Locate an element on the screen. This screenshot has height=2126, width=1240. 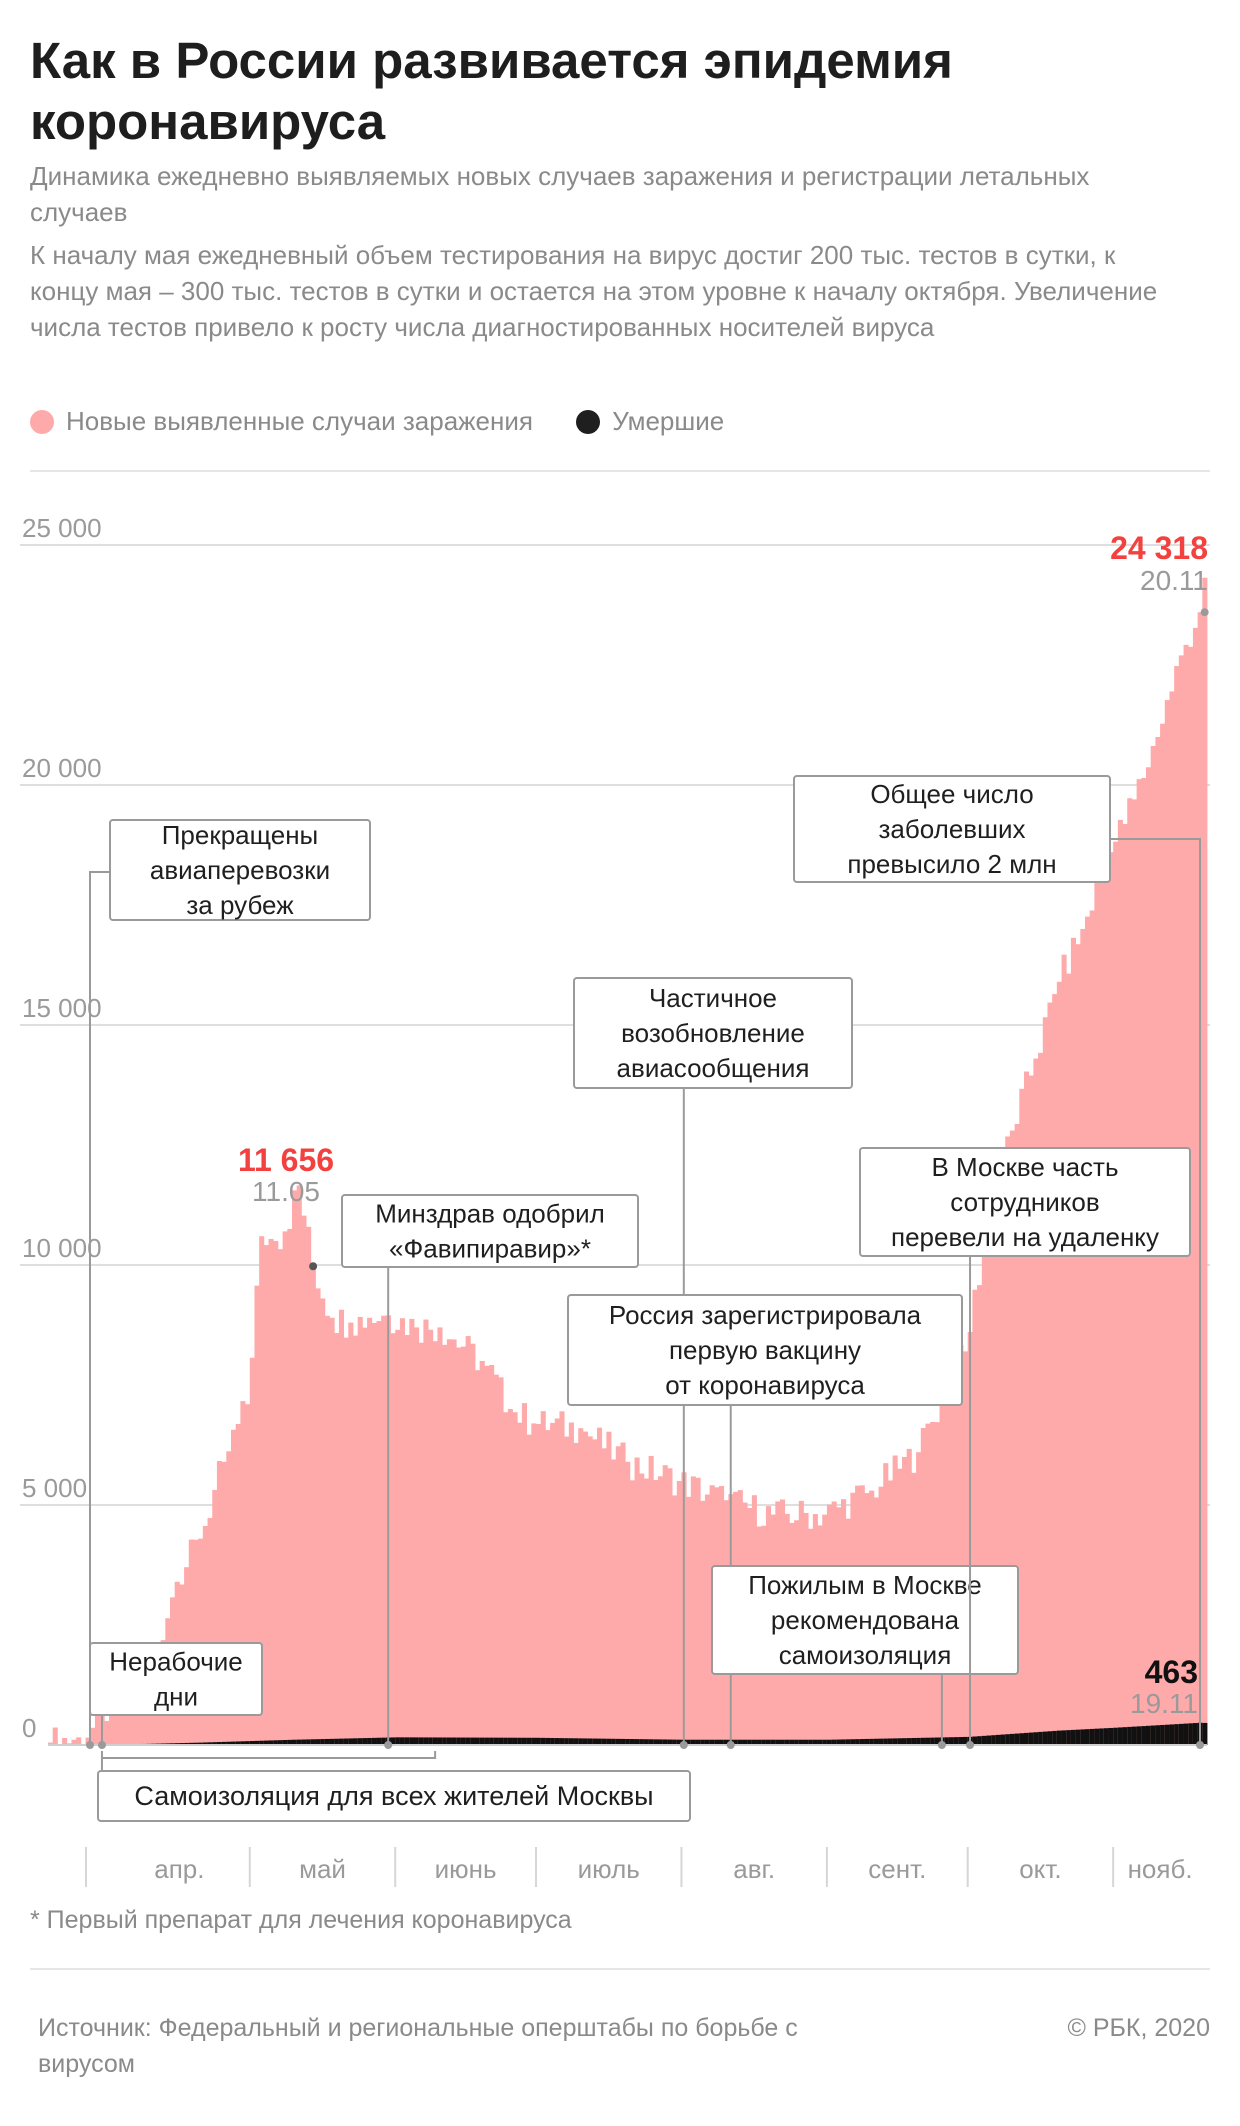
month-label: окт. is located at coordinates (1040, 1869).